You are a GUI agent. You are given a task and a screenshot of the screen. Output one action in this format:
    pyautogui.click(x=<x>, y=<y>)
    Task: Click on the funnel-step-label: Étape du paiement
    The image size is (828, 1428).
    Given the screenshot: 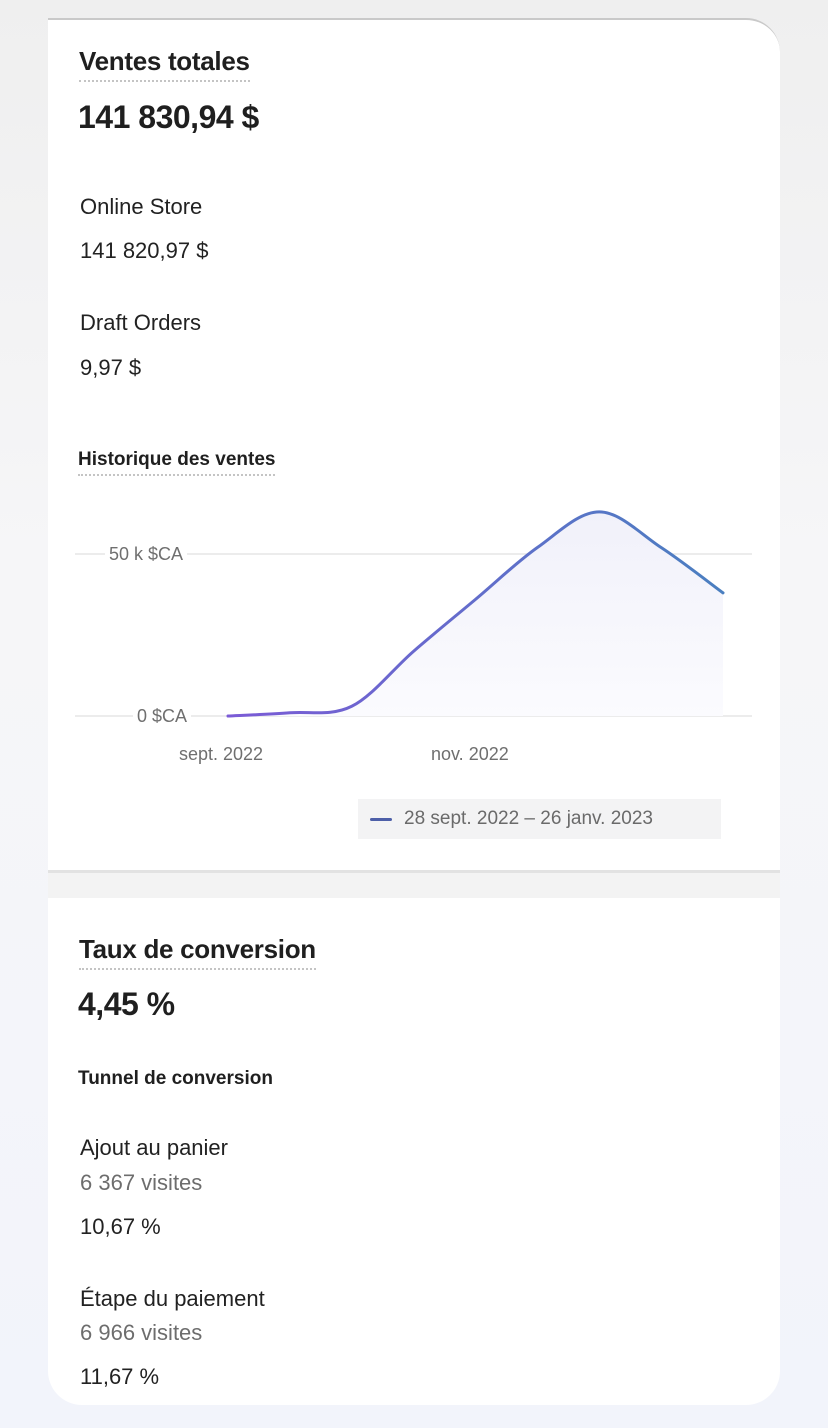 What is the action you would take?
    pyautogui.click(x=172, y=1298)
    